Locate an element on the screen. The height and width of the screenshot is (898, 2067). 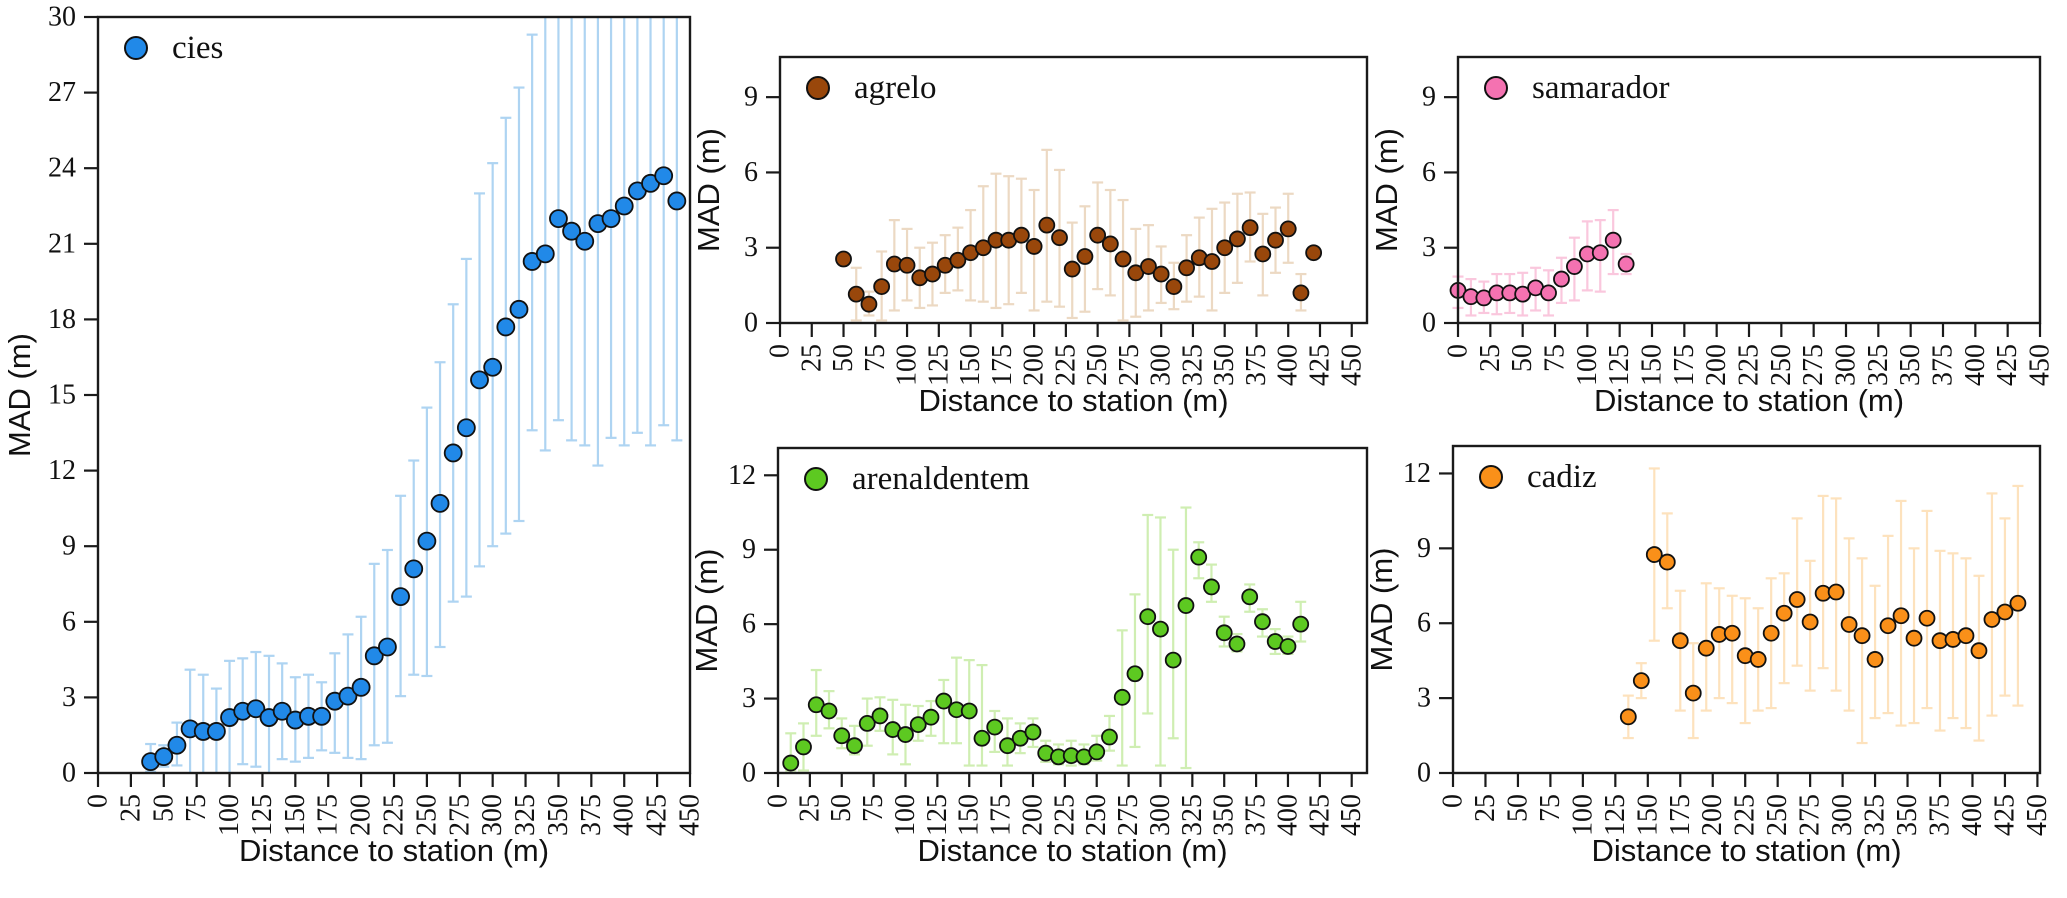
samarador-x-tick-label: 0 is located at coordinates (1458, 351).